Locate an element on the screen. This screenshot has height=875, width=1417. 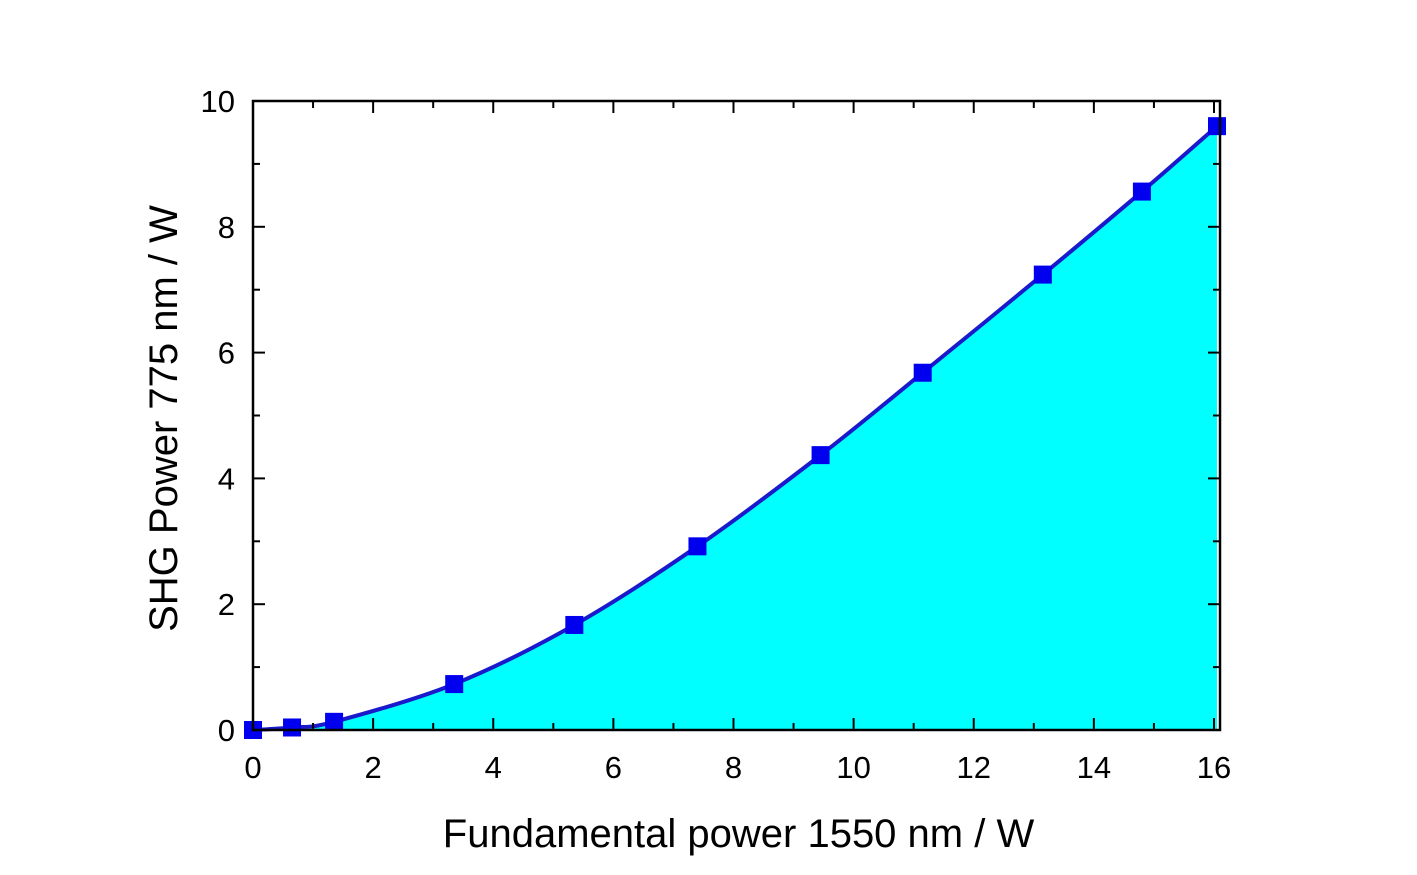
y-tick-label-3: 6 is located at coordinates (226, 353).